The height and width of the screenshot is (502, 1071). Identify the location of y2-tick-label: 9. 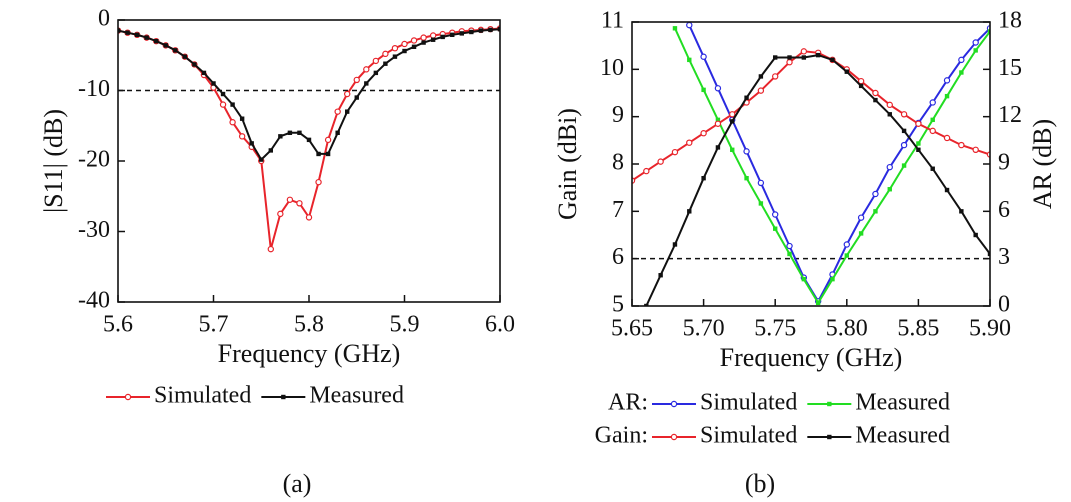
(1004, 163).